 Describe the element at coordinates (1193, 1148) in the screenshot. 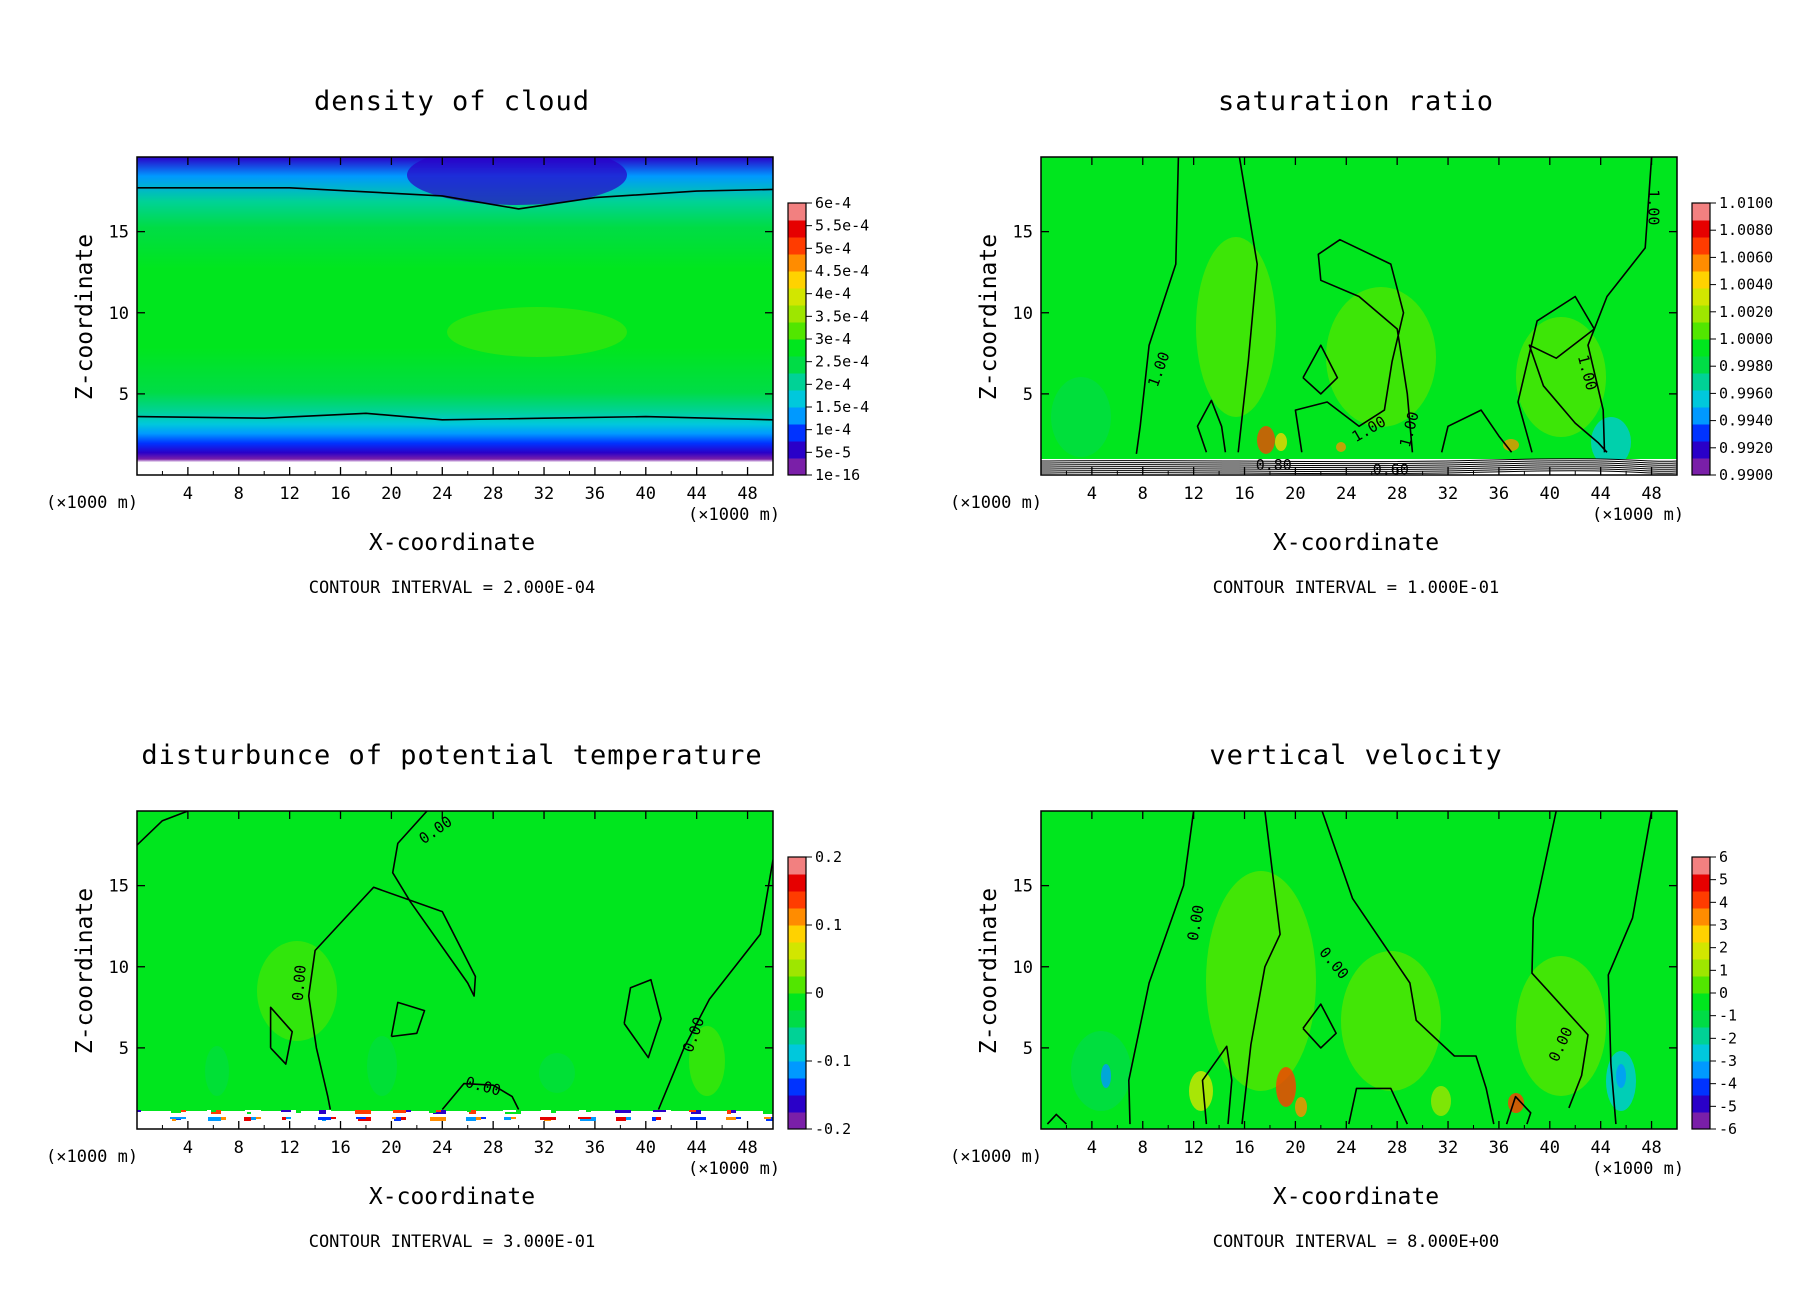

I see `x-tick-label: 12` at that location.